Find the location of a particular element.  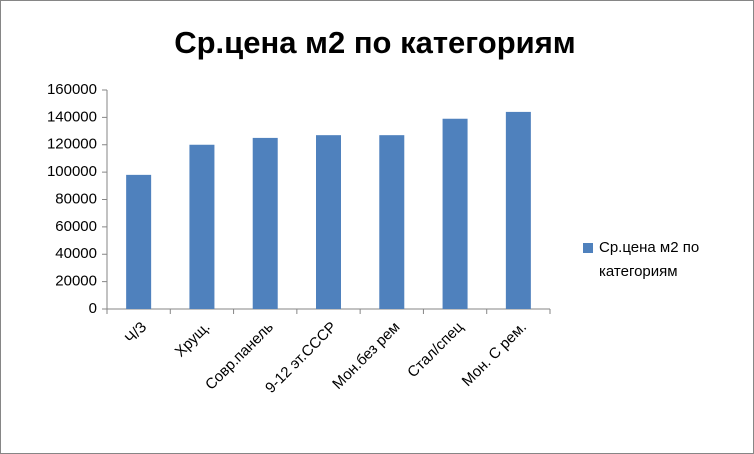

y-tick-label: 60000 is located at coordinates (76, 226).